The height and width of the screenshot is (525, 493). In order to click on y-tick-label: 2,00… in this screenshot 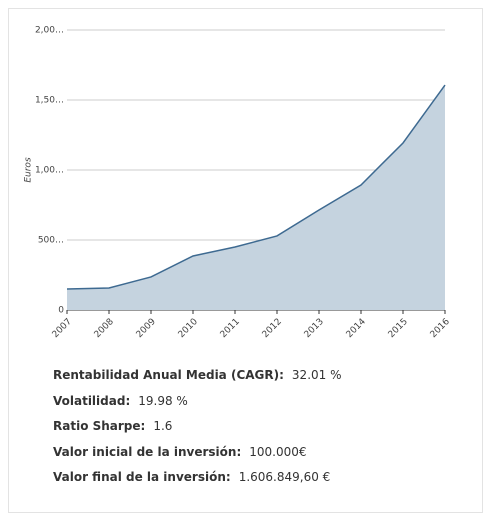, I will do `click(49, 31)`.